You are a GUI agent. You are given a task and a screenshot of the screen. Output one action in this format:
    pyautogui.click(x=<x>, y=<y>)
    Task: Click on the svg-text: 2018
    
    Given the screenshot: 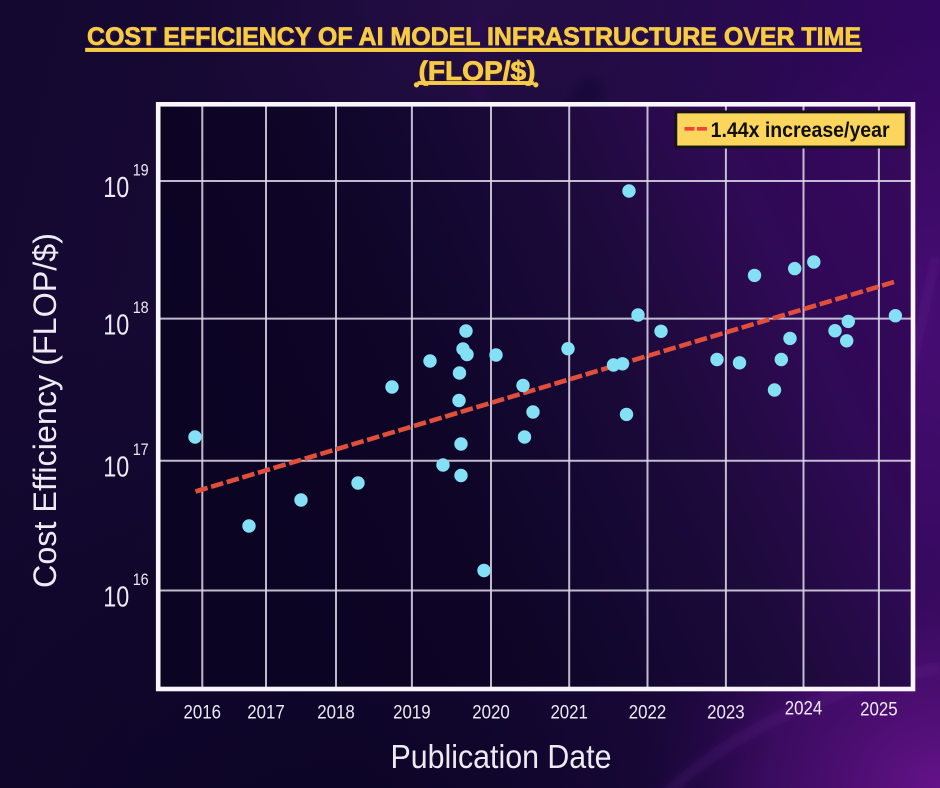 What is the action you would take?
    pyautogui.click(x=336, y=713)
    